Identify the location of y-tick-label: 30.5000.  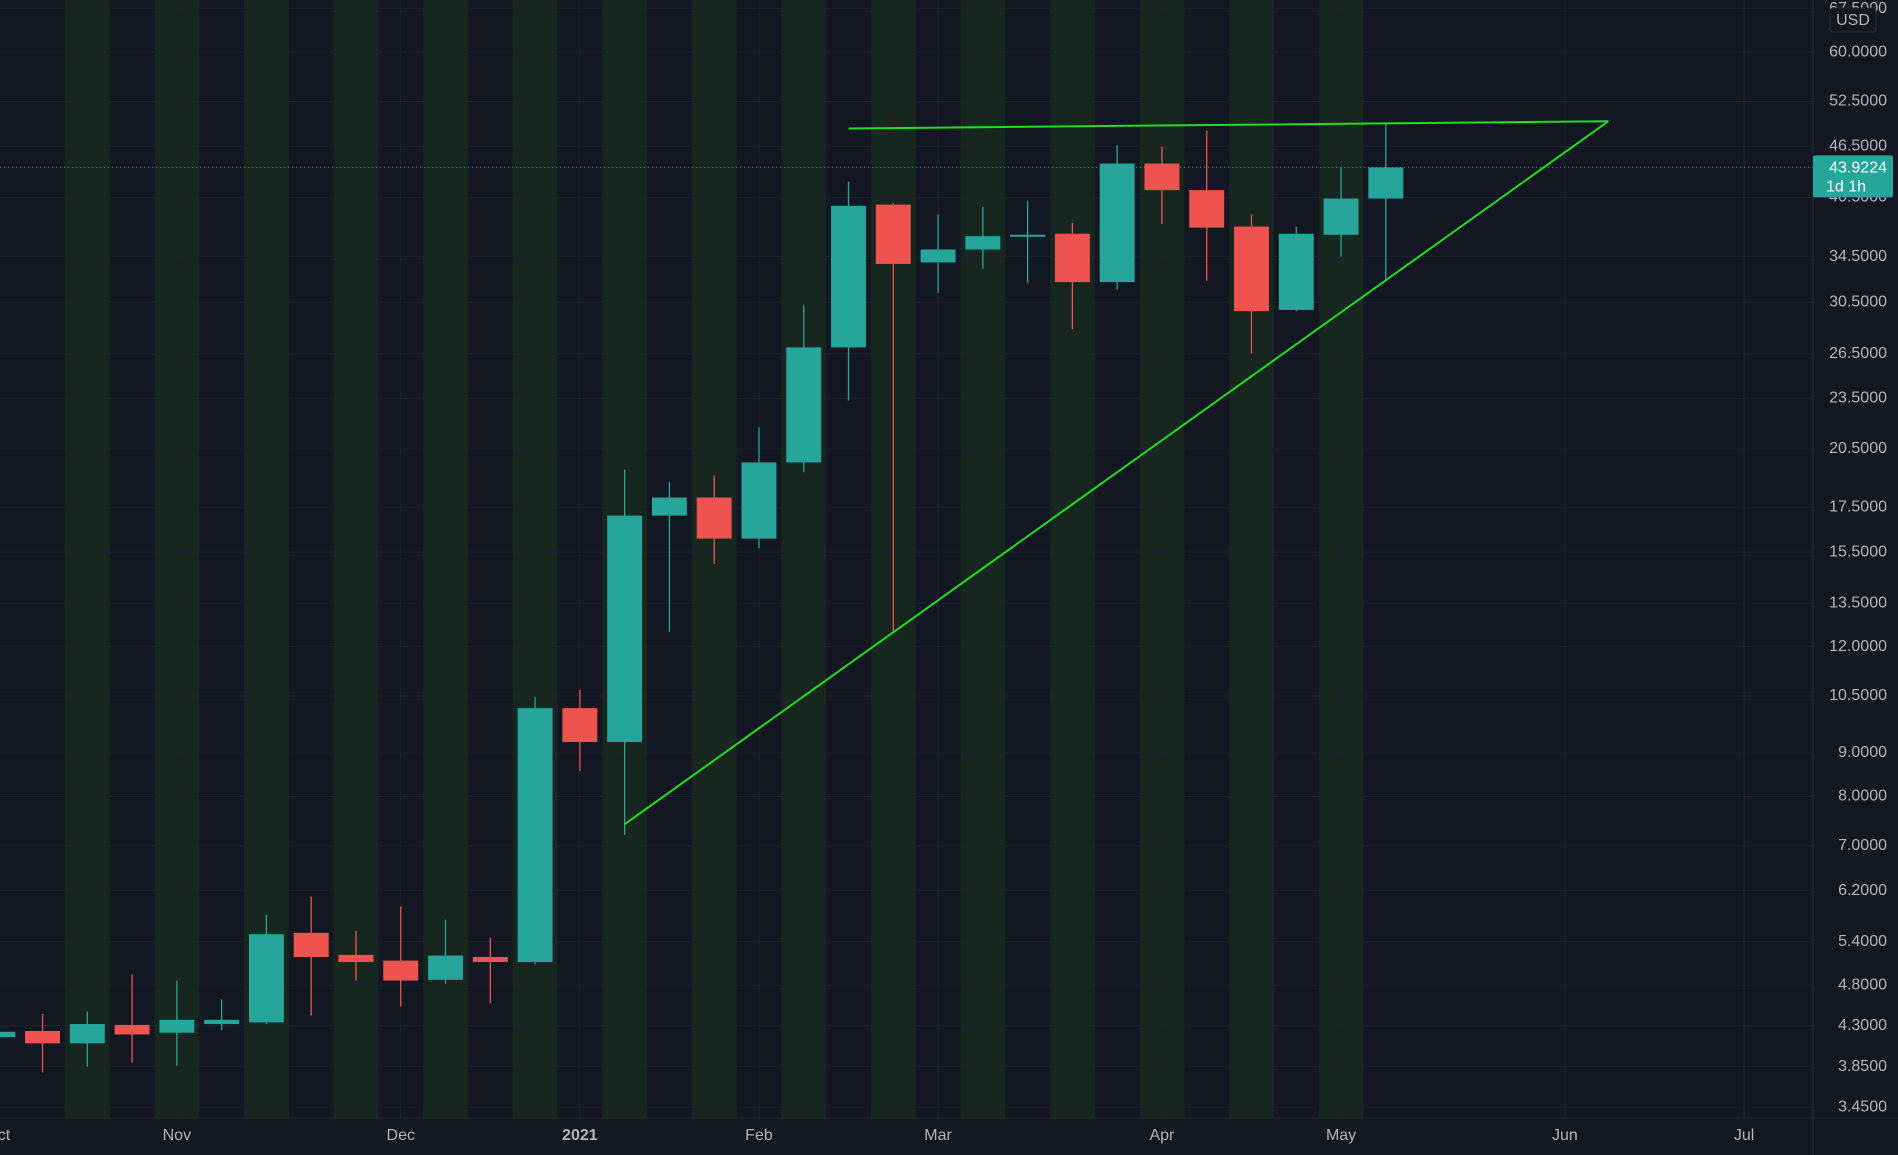
(1858, 301).